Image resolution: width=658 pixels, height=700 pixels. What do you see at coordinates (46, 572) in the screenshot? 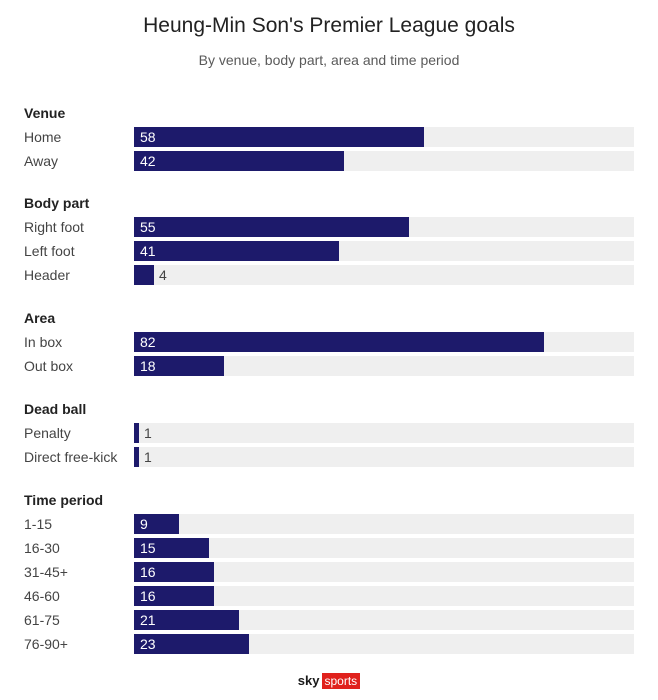
I see `category-label: 31-45+` at bounding box center [46, 572].